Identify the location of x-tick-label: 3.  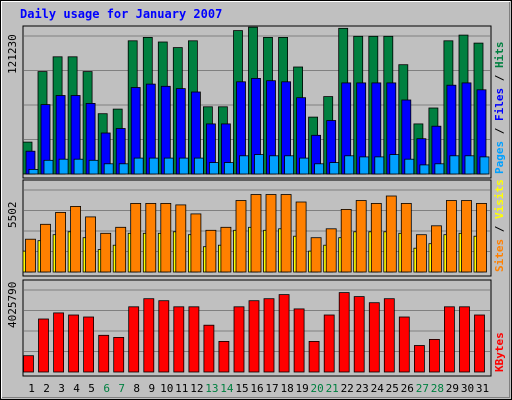
(61, 388).